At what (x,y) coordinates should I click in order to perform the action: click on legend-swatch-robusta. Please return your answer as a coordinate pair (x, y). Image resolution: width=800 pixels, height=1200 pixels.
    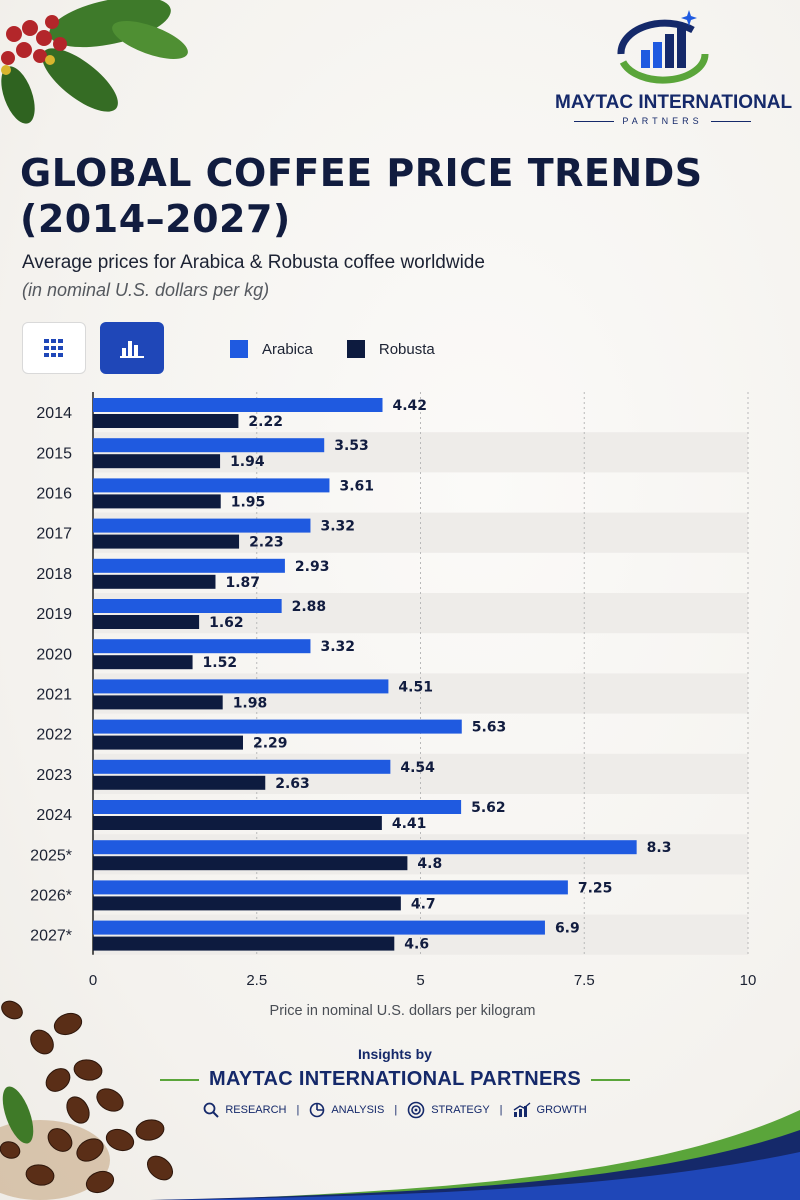
    Looking at the image, I should click on (355, 349).